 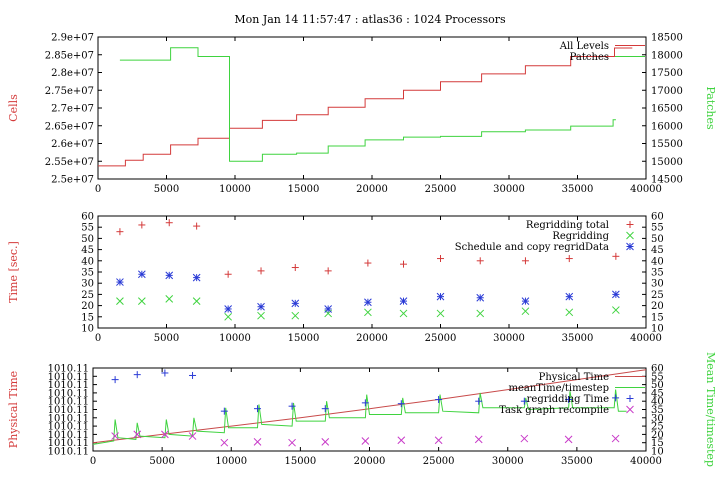 I want to click on y-tick-label: 15, so click(x=87, y=317).